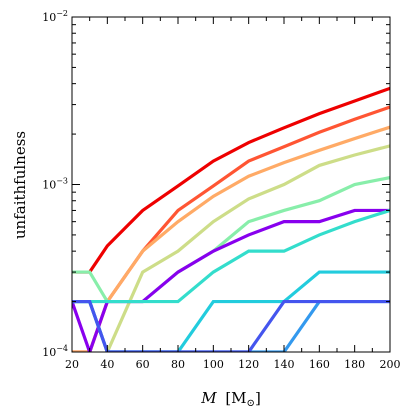 This screenshot has height=415, width=415. I want to click on x-tick-label: 160, so click(319, 364).